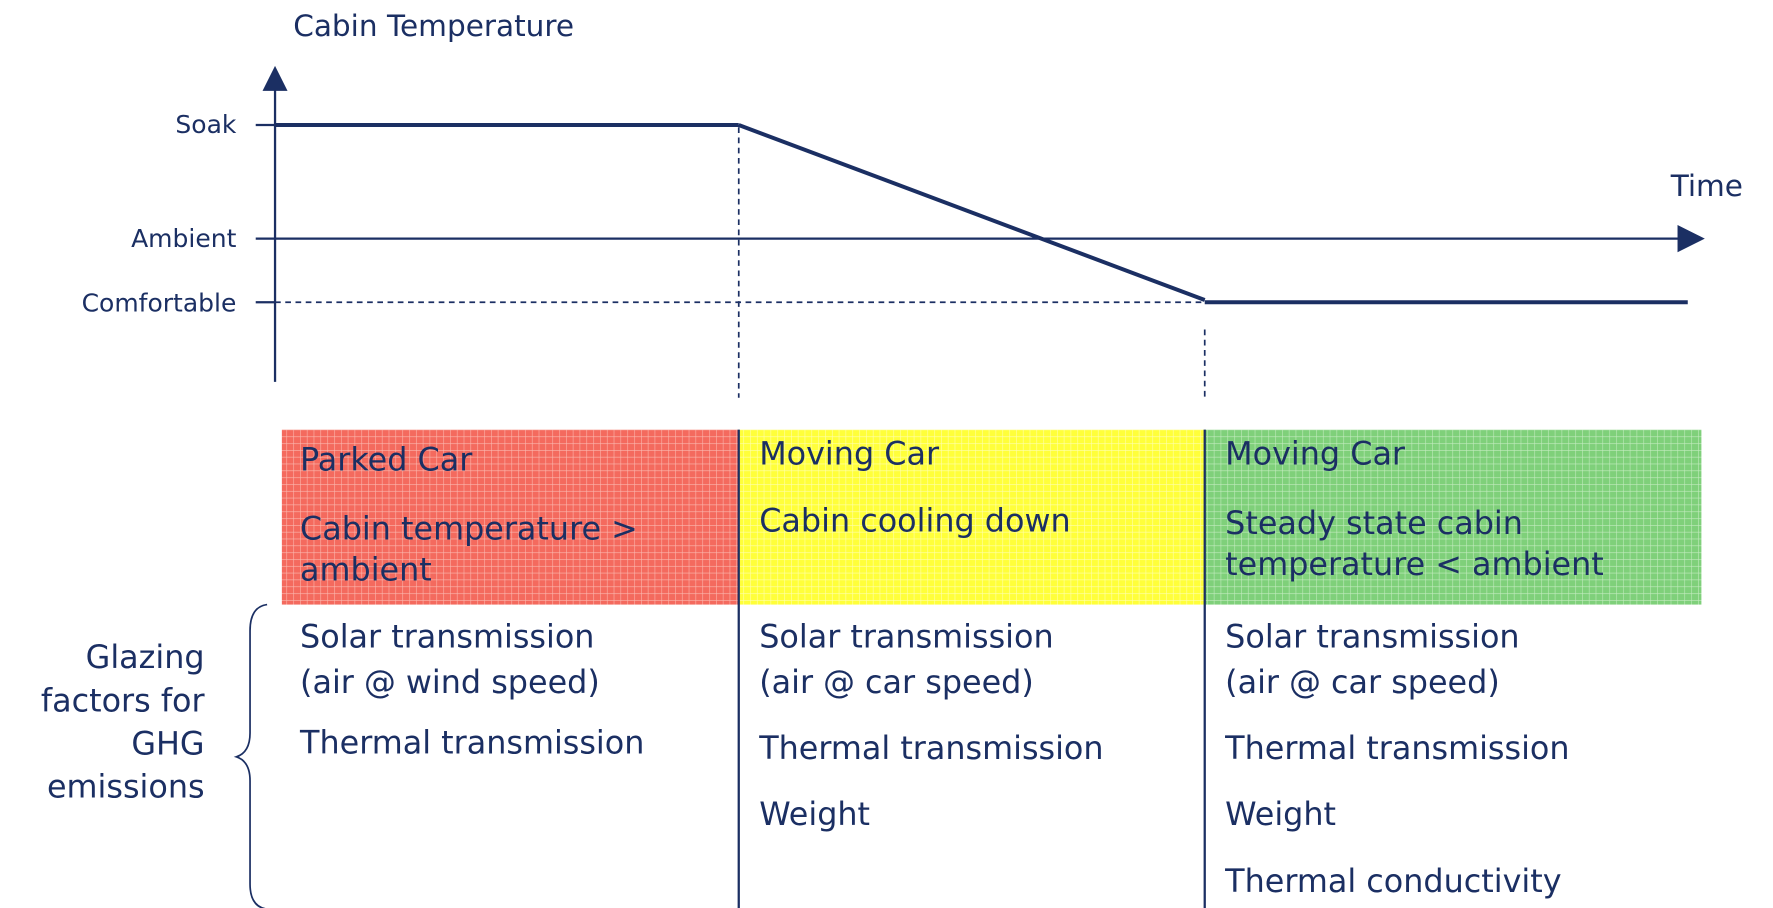 This screenshot has height=908, width=1773. What do you see at coordinates (184, 238) in the screenshot?
I see `level-label: Ambient` at bounding box center [184, 238].